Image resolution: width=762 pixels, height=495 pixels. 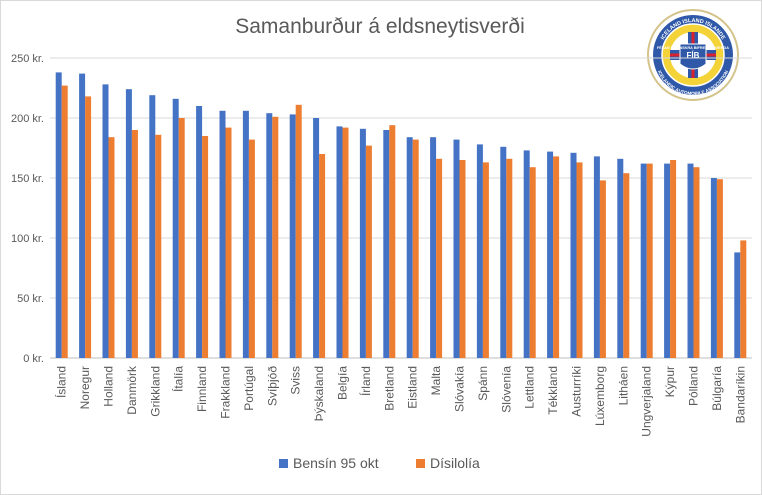 What do you see at coordinates (155, 391) in the screenshot?
I see `x-tick-label: Grikkland` at bounding box center [155, 391].